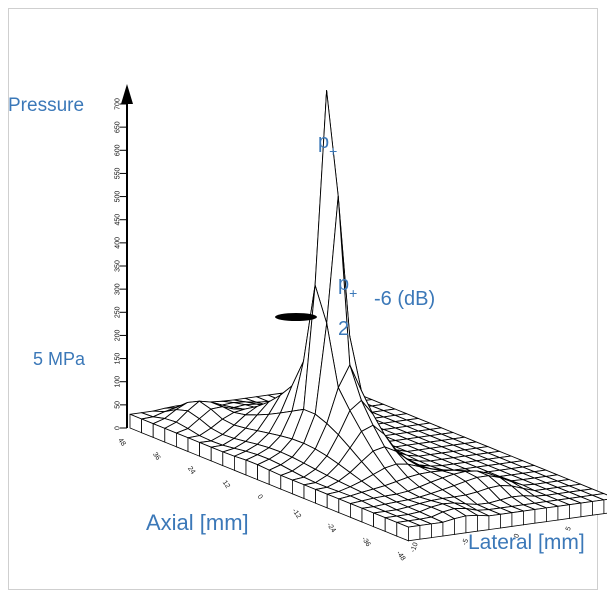  Describe the element at coordinates (127, 94) in the screenshot. I see `pressure-axis-arrow` at that location.